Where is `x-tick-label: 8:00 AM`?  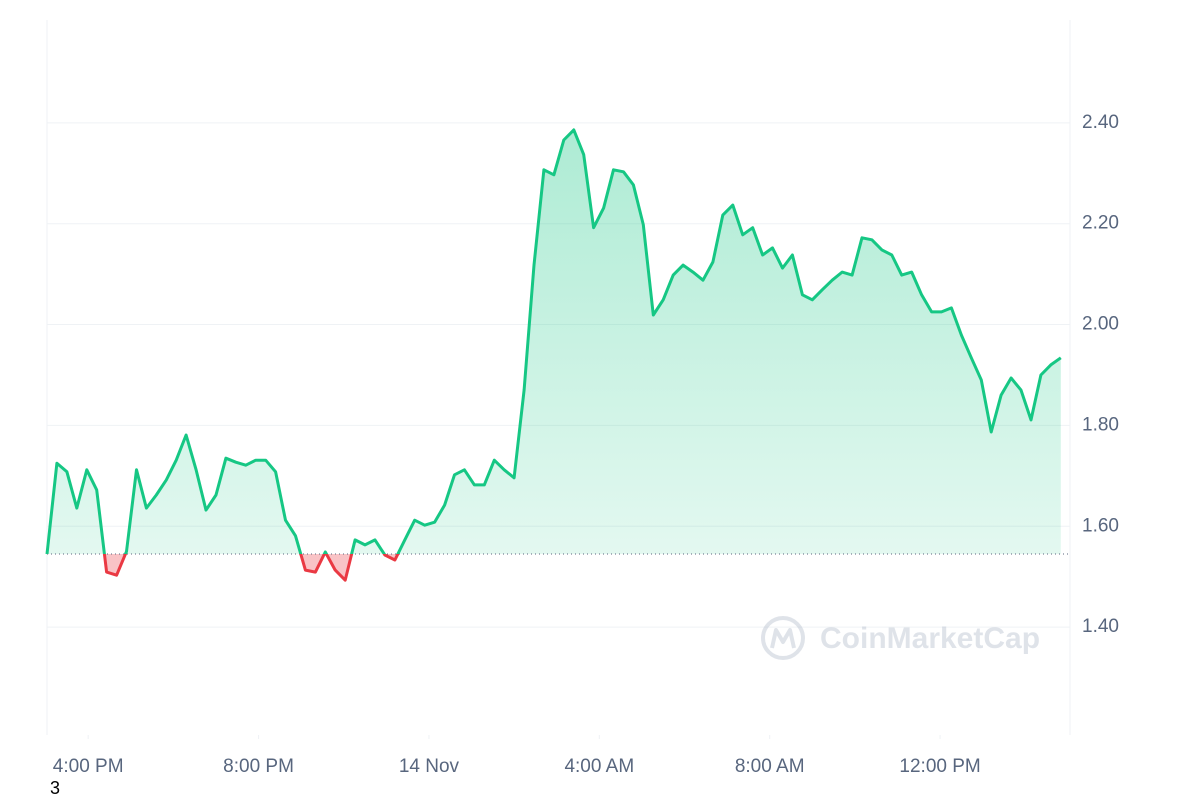
x-tick-label: 8:00 AM is located at coordinates (770, 766).